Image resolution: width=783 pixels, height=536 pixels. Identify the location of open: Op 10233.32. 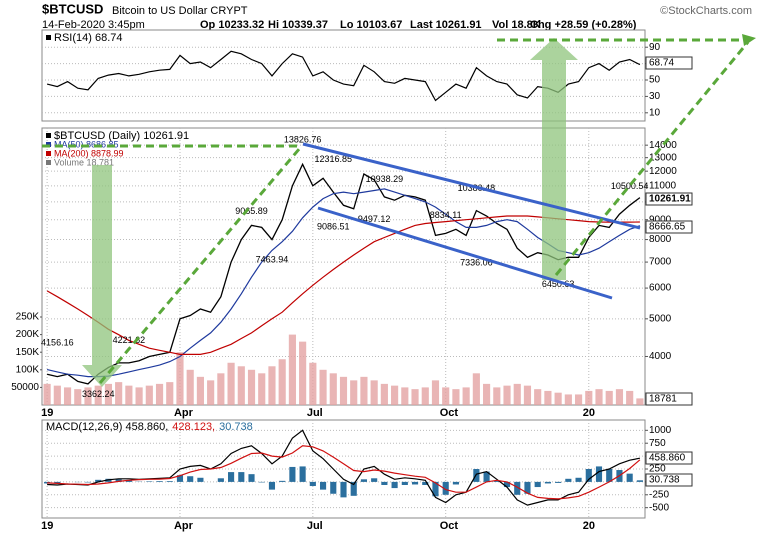
(232, 25).